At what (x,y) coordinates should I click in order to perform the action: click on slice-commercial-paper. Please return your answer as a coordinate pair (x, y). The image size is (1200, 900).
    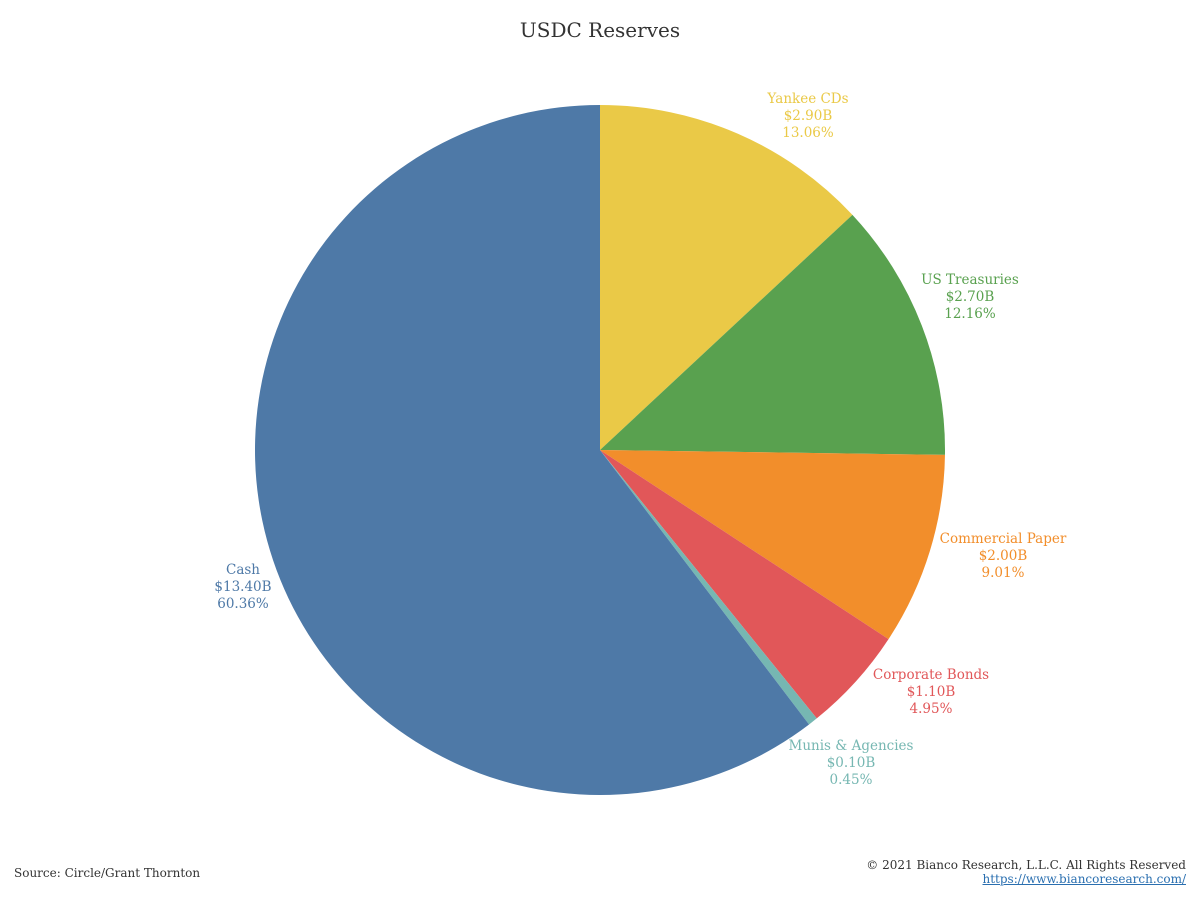
    Looking at the image, I should click on (772, 545).